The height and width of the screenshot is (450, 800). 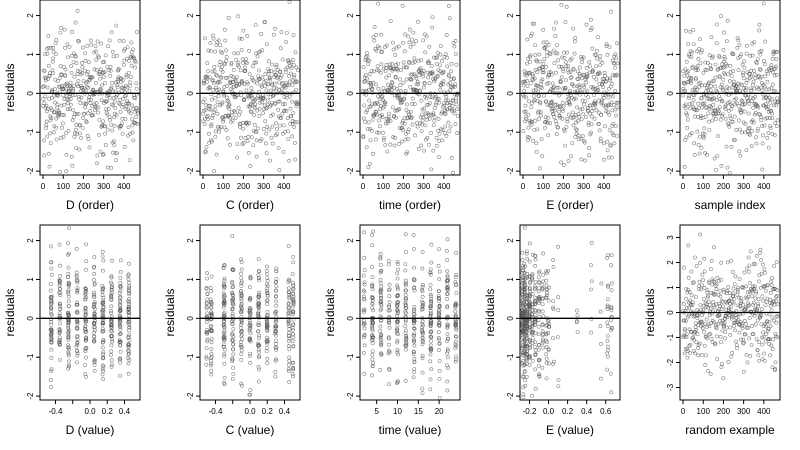 I want to click on x-tick-label: 0, so click(x=683, y=411).